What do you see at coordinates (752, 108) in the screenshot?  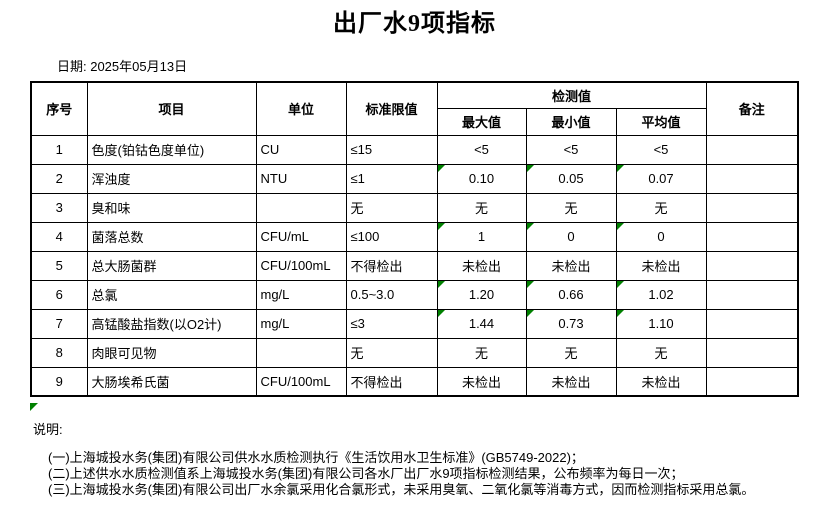 I see `col-header-remark: 备注` at bounding box center [752, 108].